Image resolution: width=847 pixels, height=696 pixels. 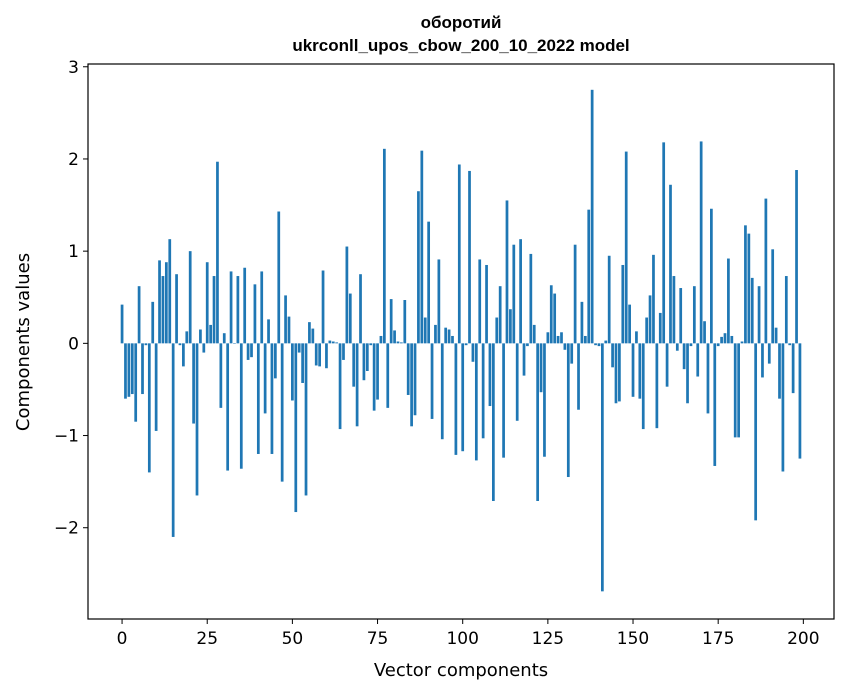 I want to click on x-axis-label: Vector components, so click(x=461, y=670).